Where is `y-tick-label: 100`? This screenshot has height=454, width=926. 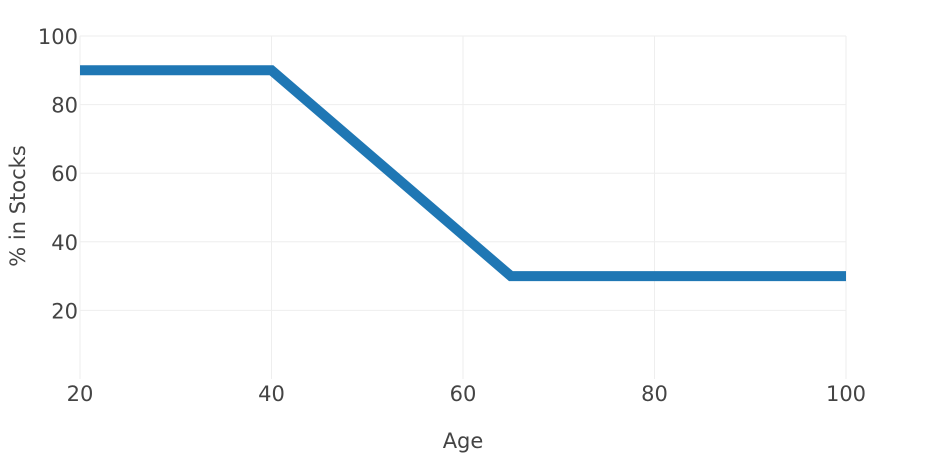 y-tick-label: 100 is located at coordinates (58, 37).